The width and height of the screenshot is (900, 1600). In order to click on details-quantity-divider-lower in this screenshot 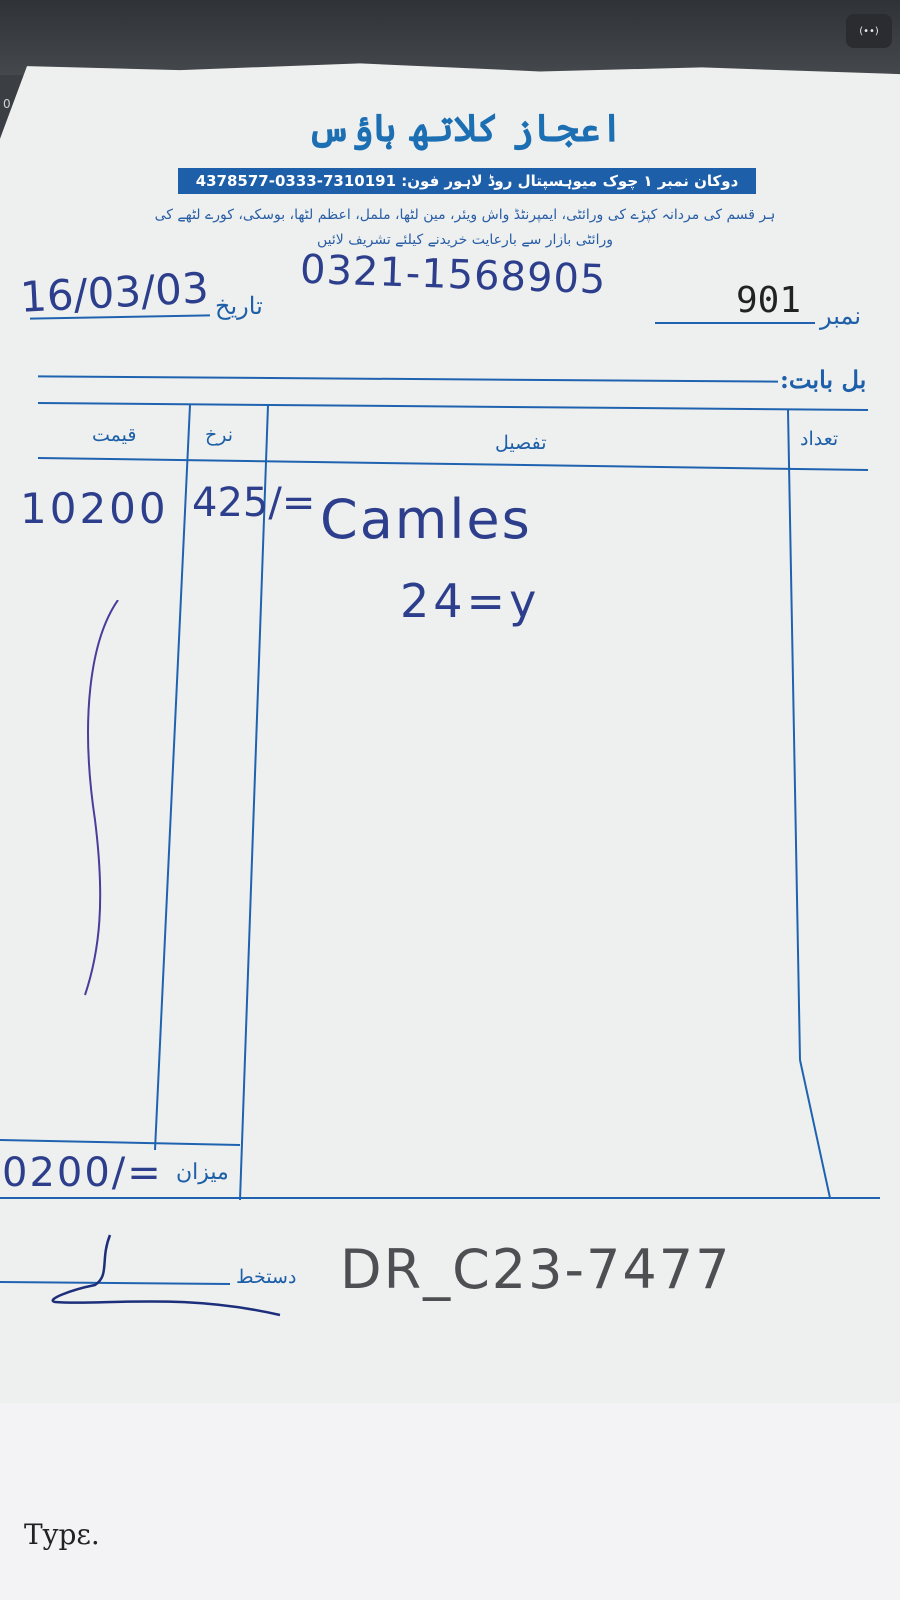, I will do `click(815, 1129)`.